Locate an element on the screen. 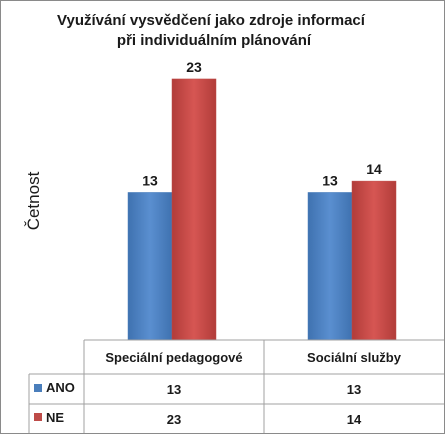  table-cell-ne-2: 14 is located at coordinates (354, 419).